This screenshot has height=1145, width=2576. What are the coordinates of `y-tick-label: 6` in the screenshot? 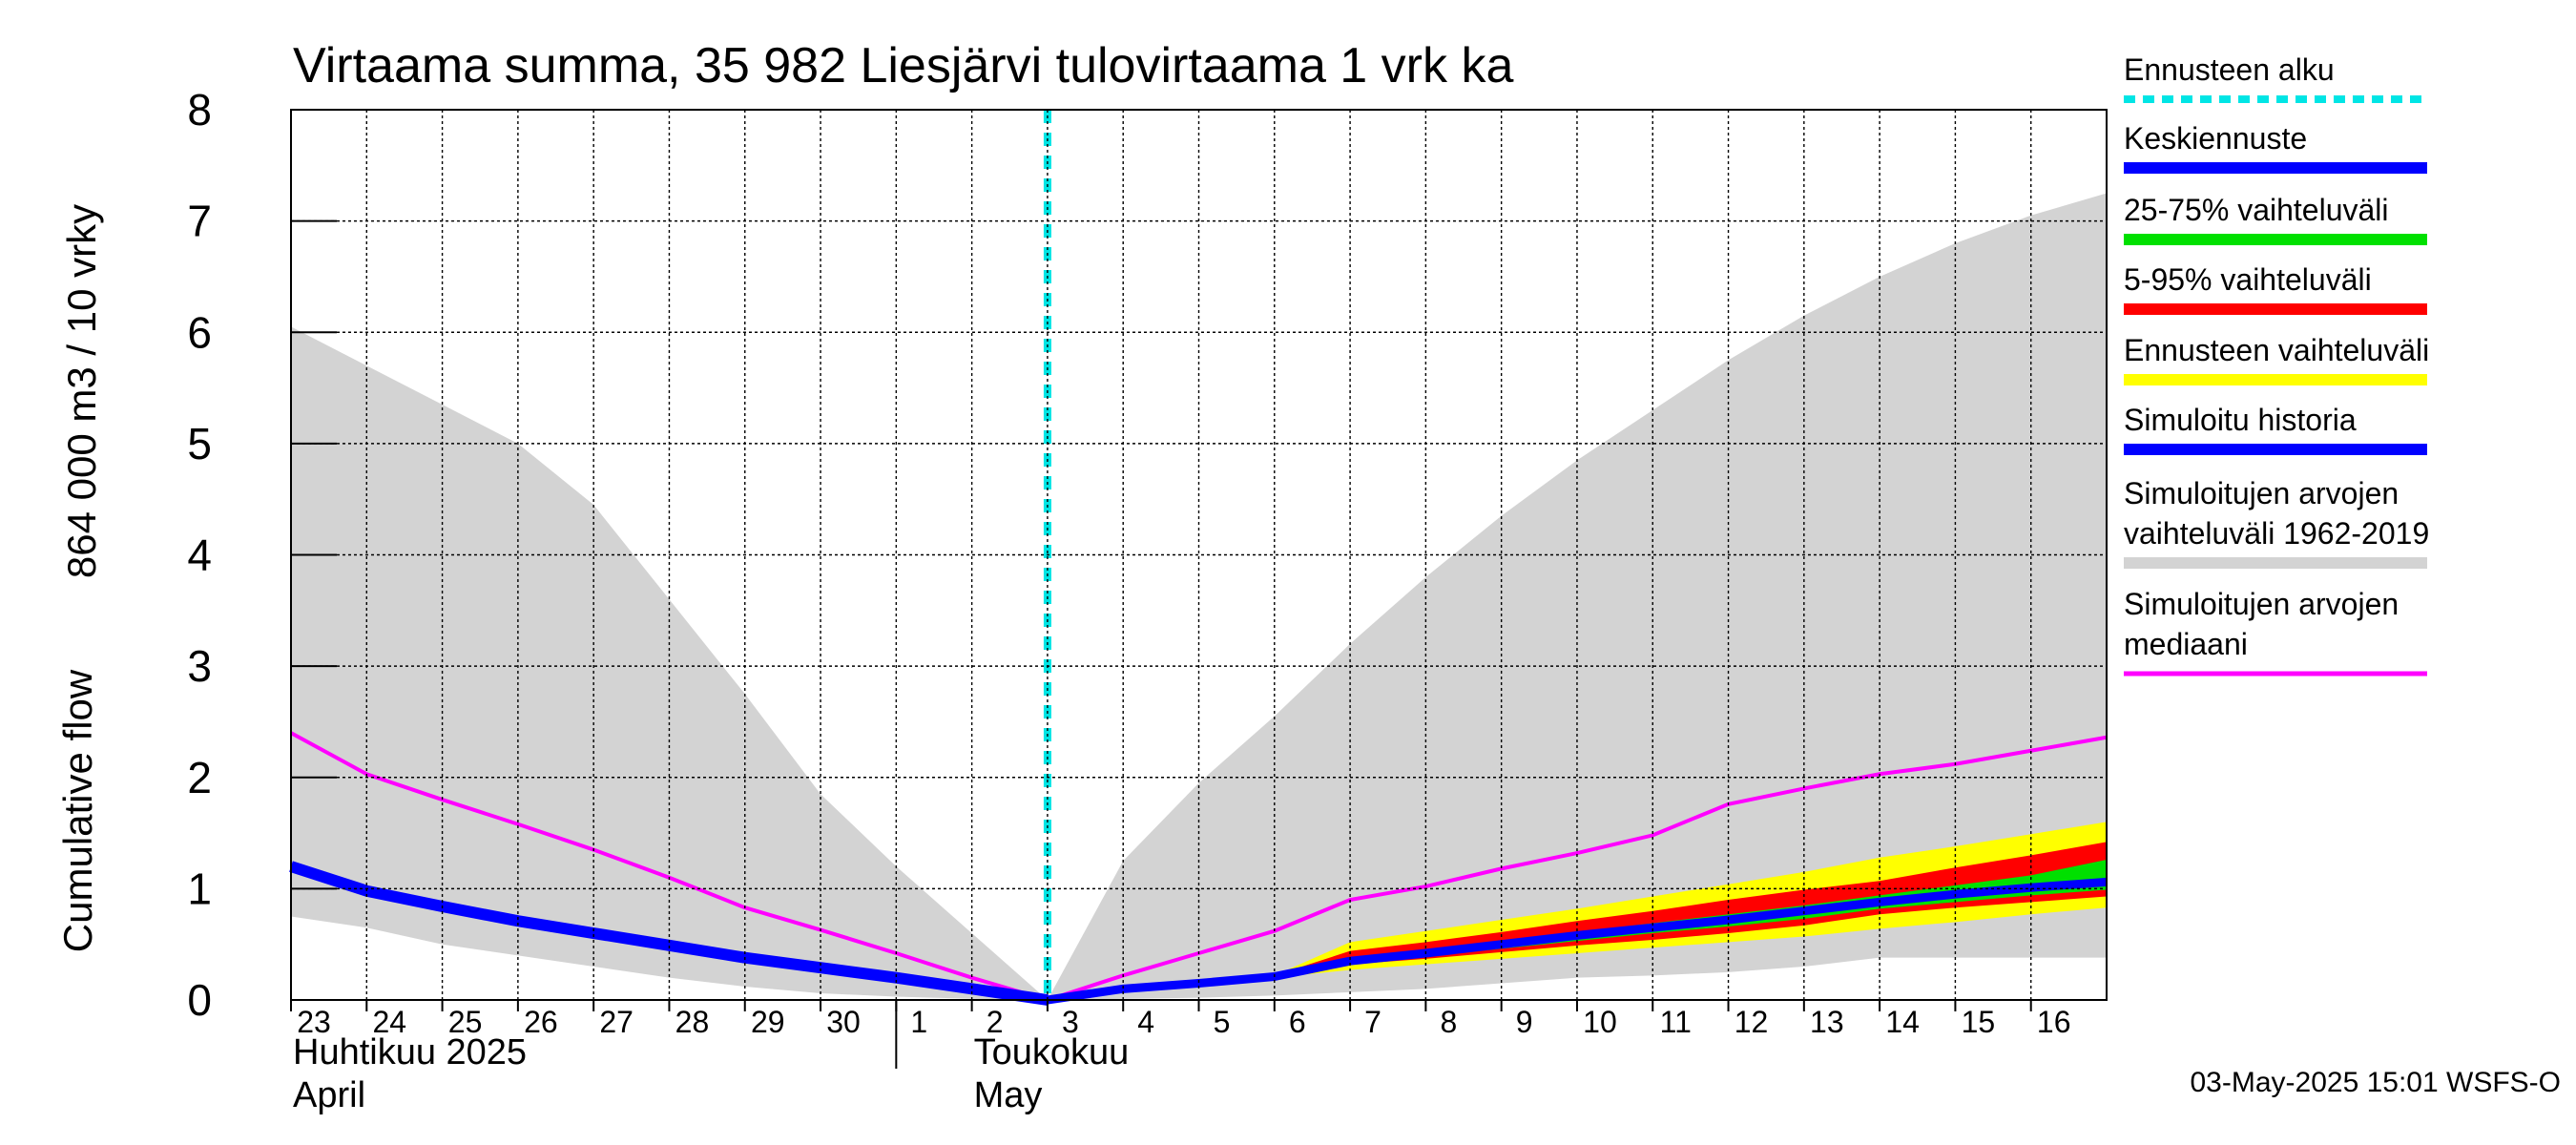 It's located at (199, 332).